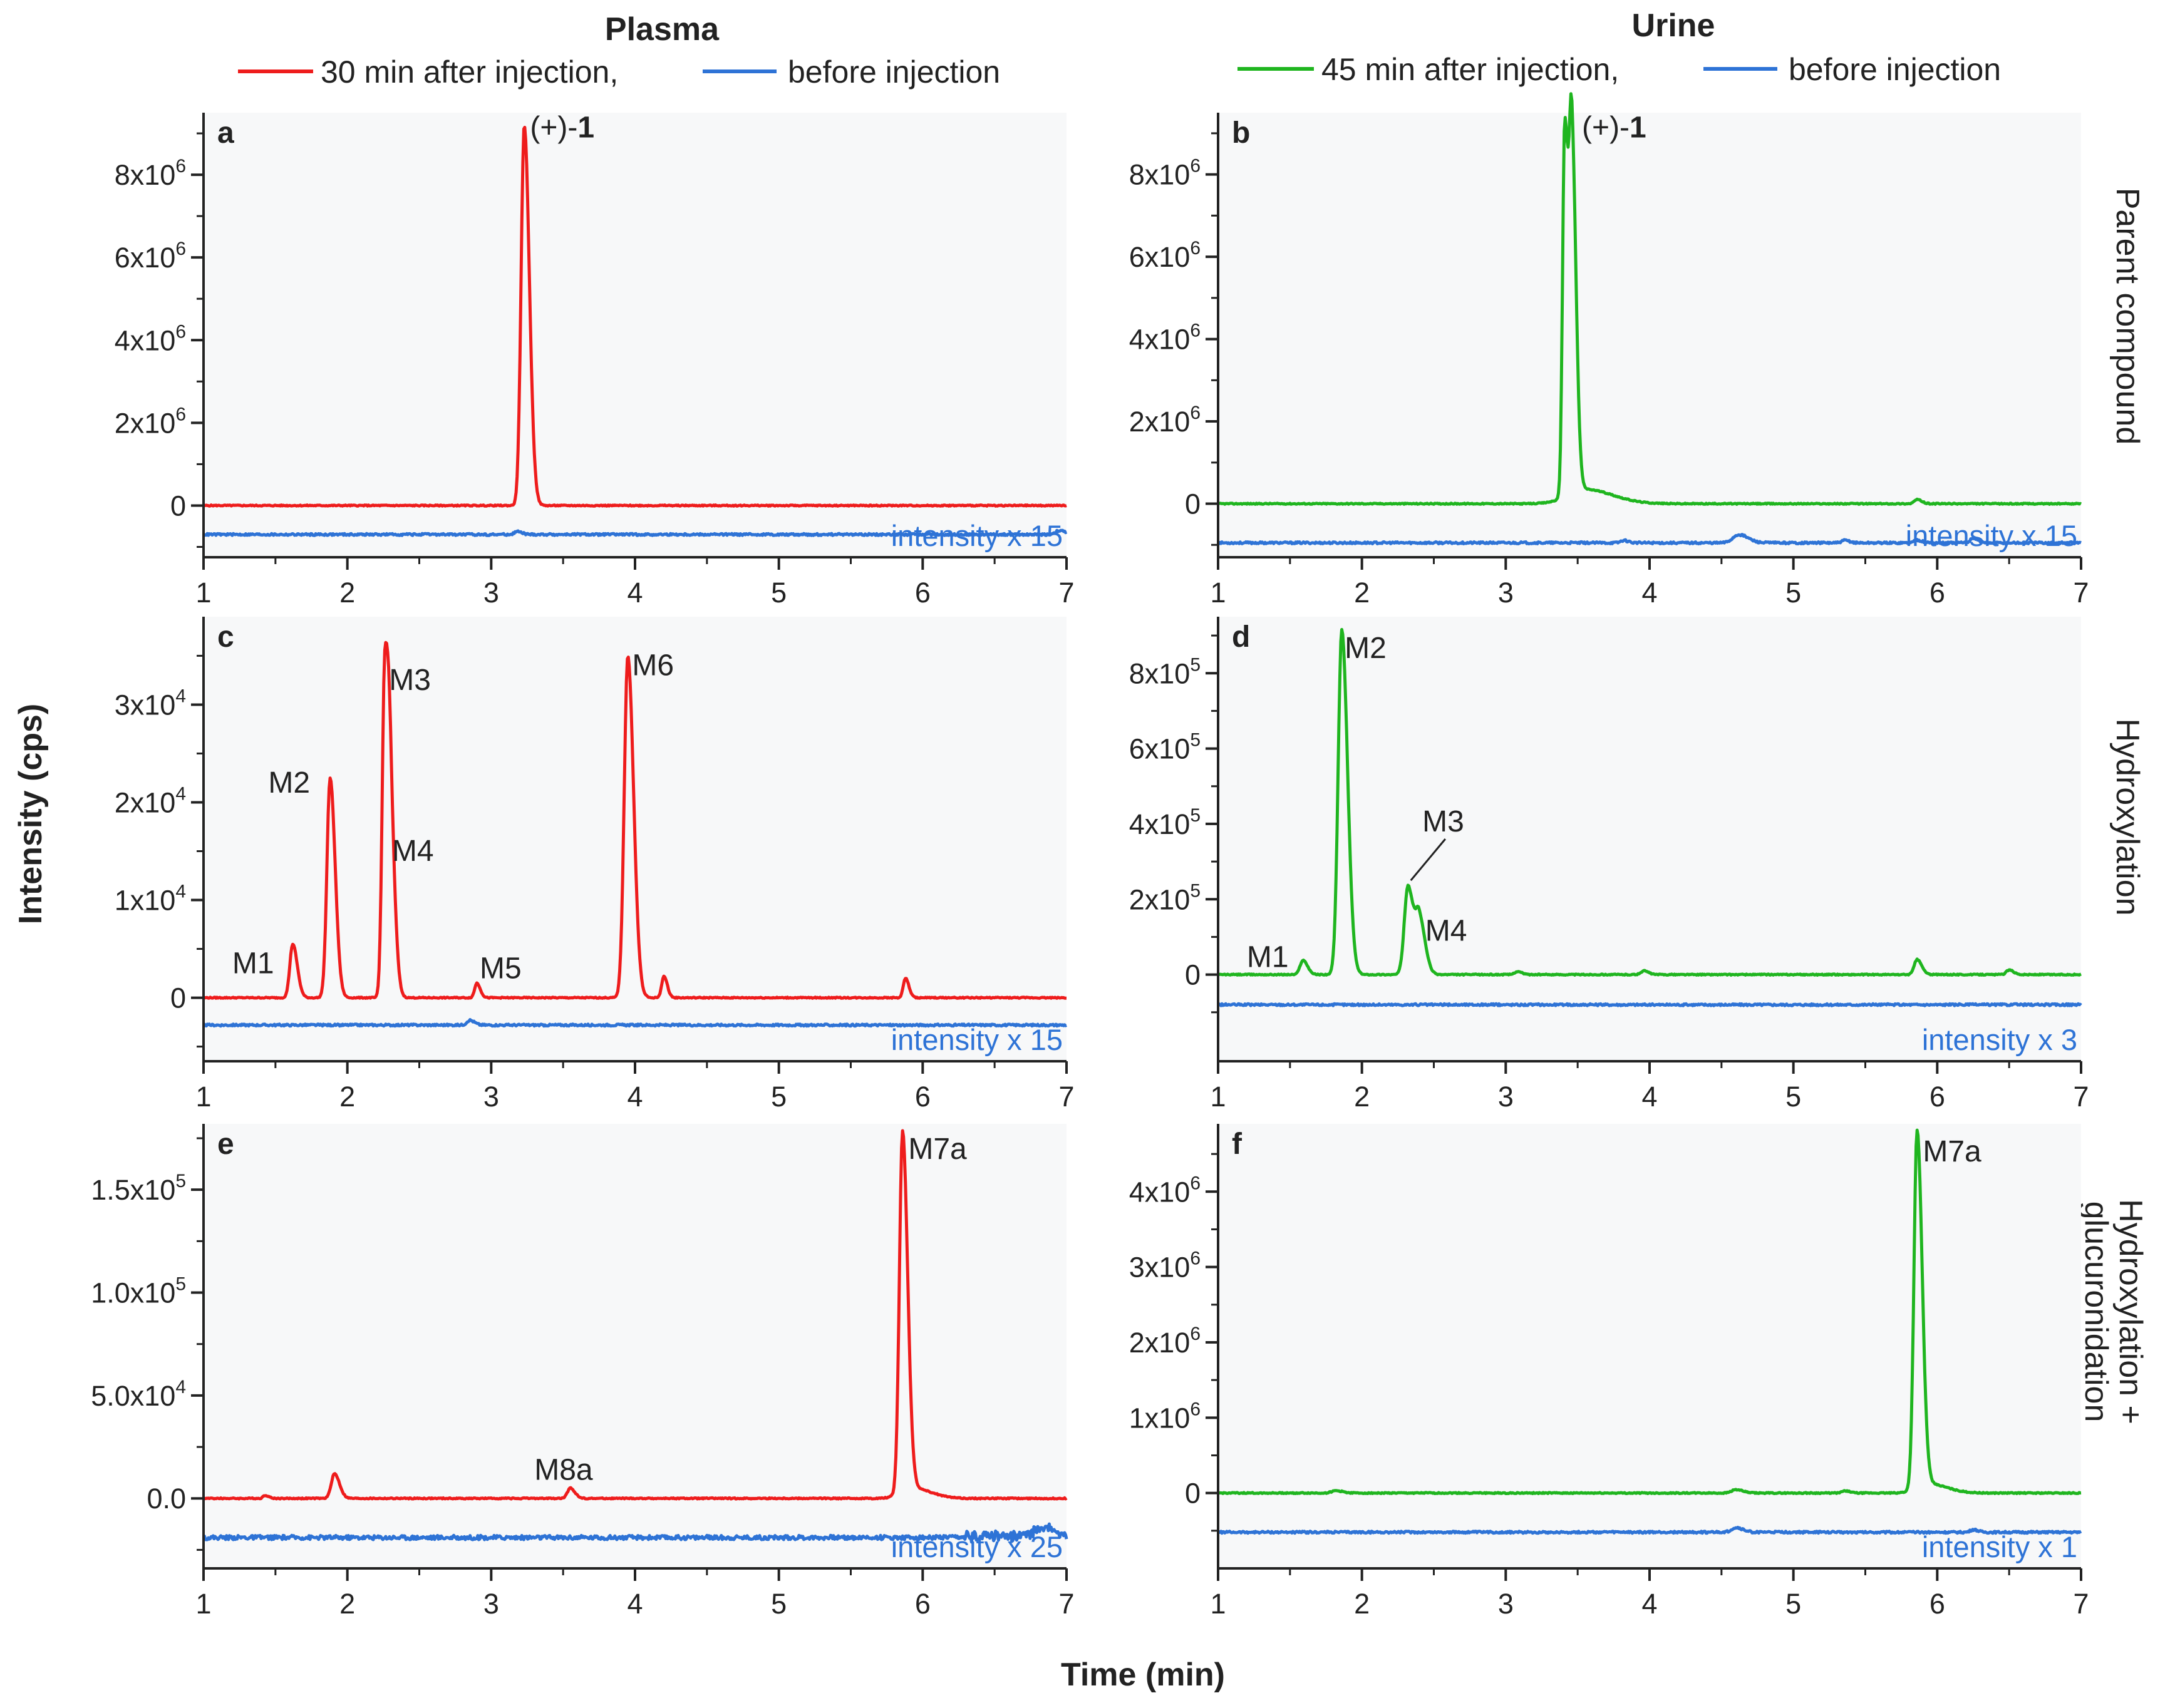 The image size is (2175, 1708). What do you see at coordinates (2127, 316) in the screenshot?
I see `row-label-parent: Parent compound` at bounding box center [2127, 316].